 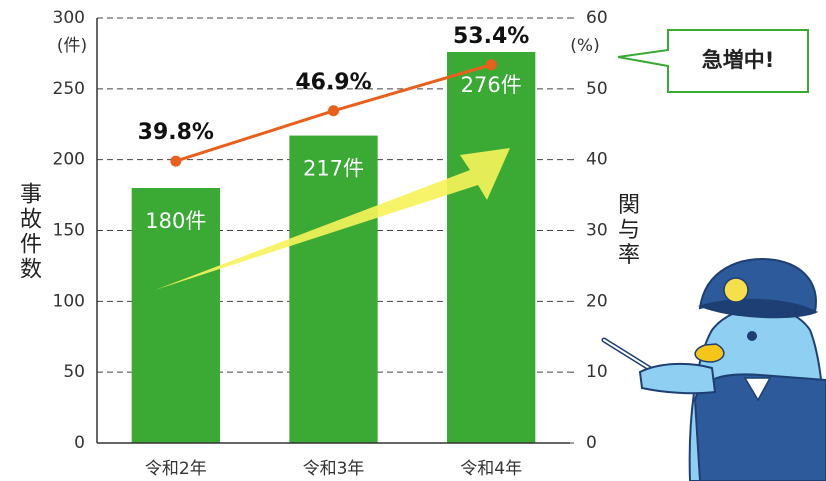 I want to click on x-tick-label: 令和2年, so click(x=176, y=469).